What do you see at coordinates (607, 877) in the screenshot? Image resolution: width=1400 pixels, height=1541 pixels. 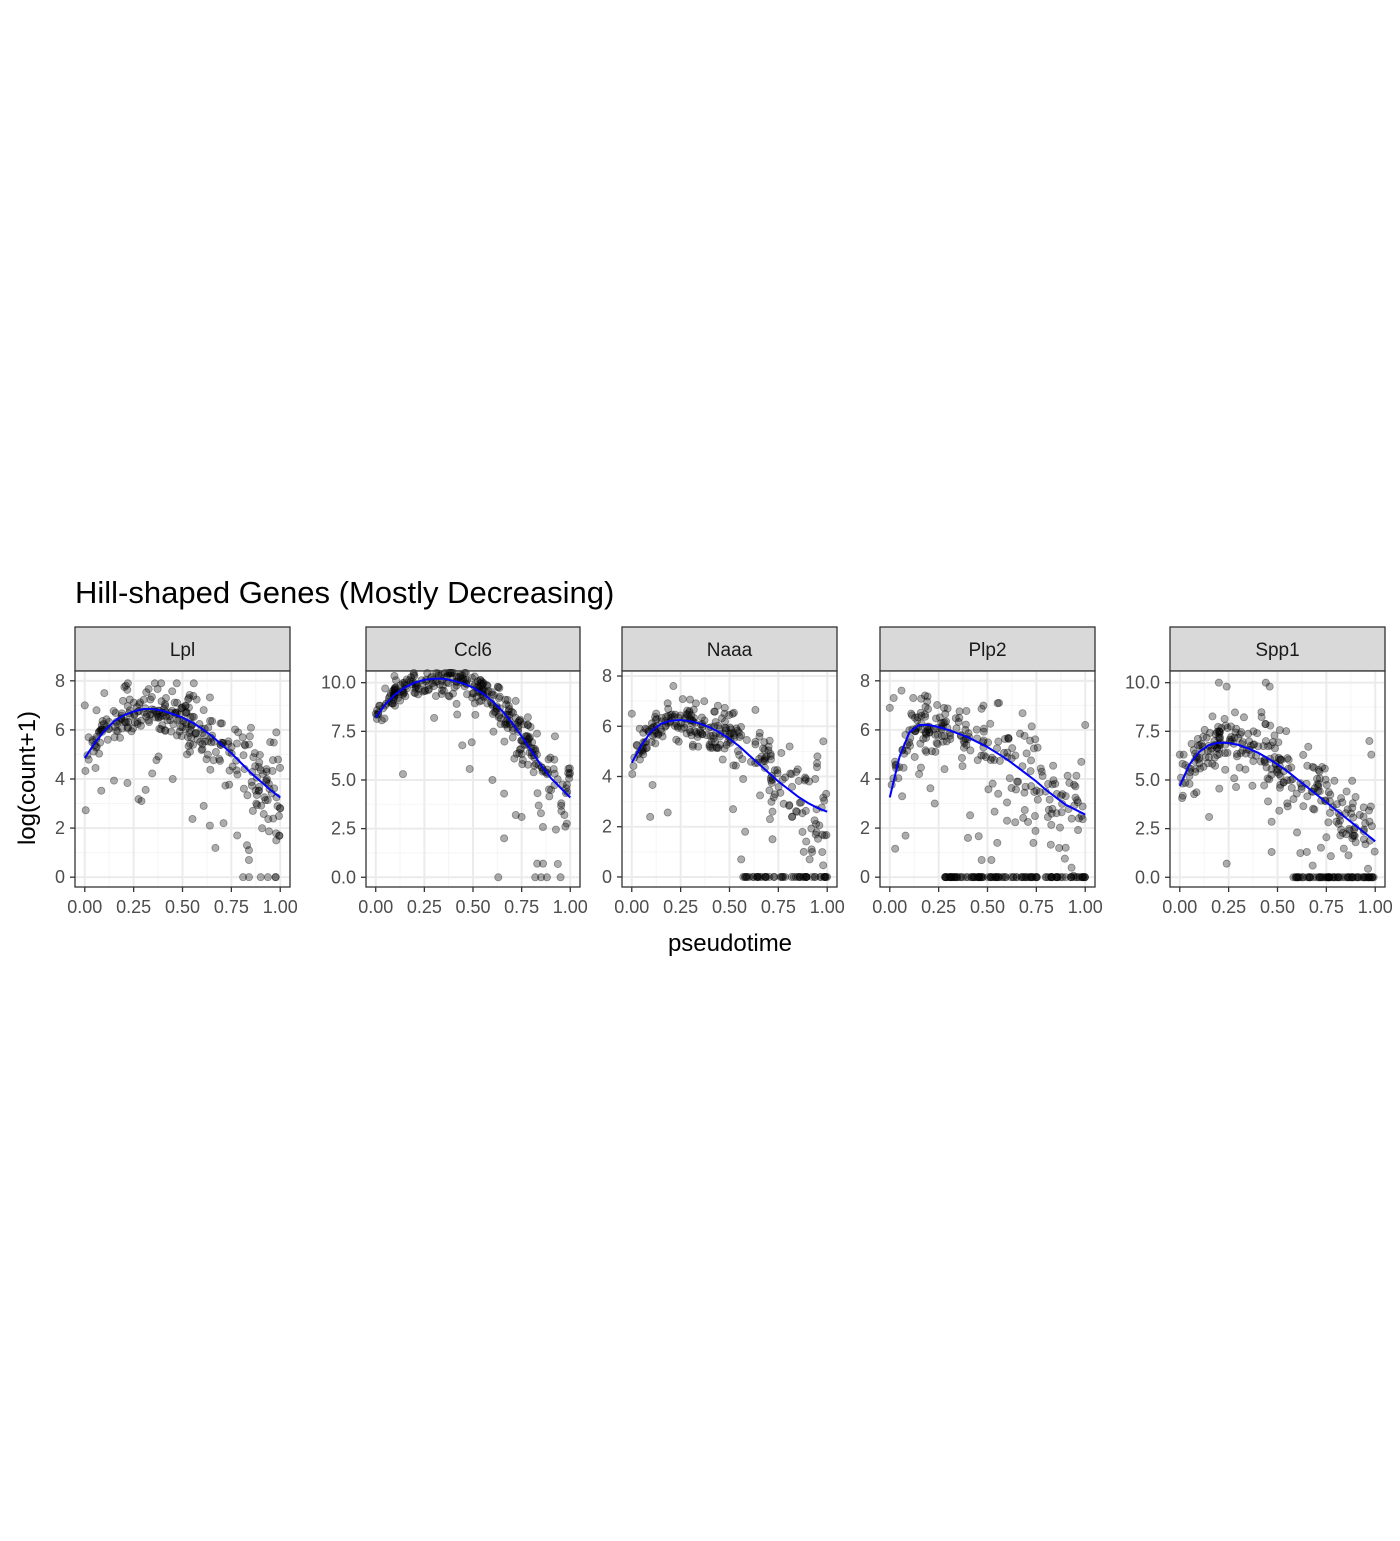 I see `y-tick-label: 0` at bounding box center [607, 877].